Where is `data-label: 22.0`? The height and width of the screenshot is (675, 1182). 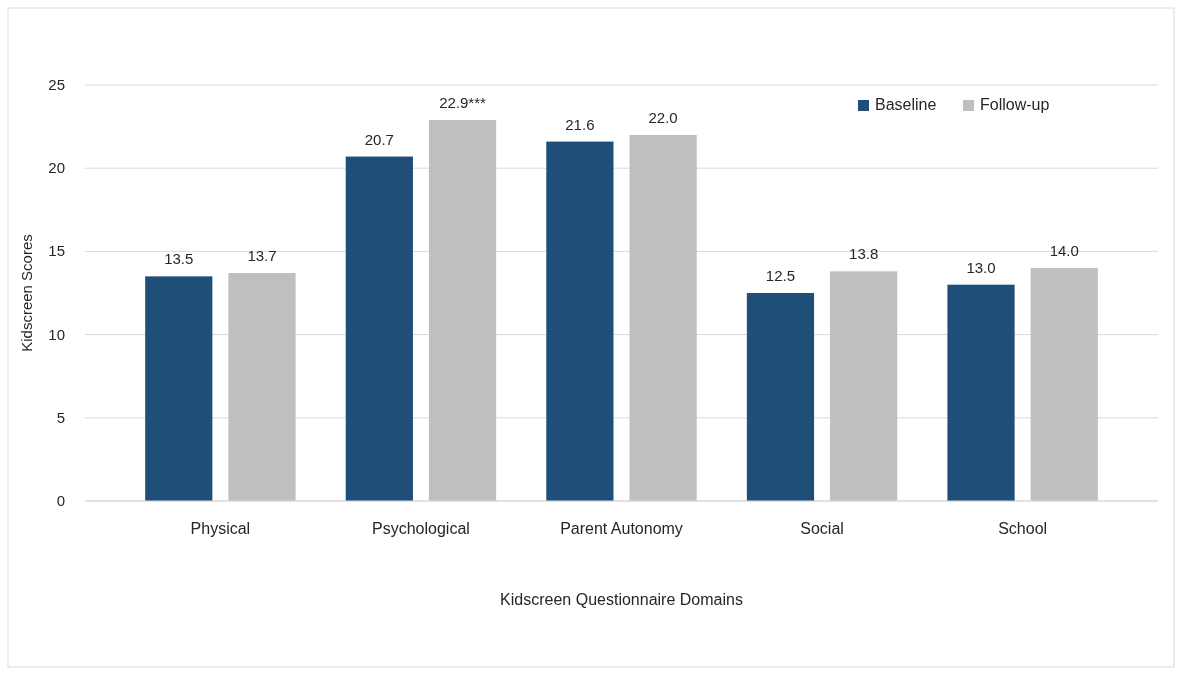
data-label: 22.0 is located at coordinates (663, 117).